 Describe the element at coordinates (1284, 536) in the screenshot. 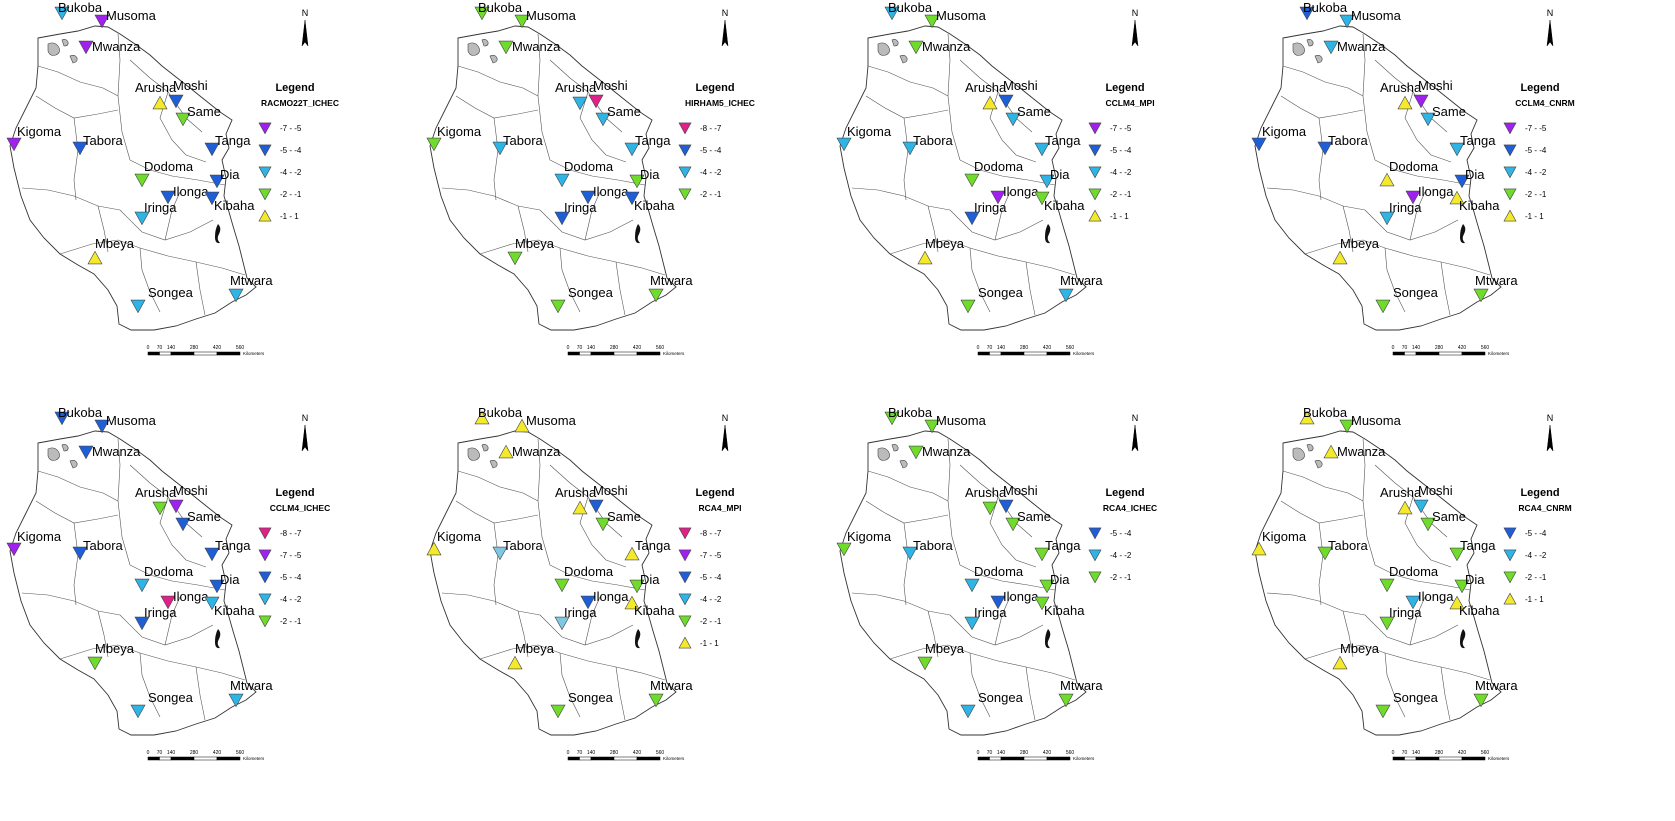

I see `station-label: Kigoma` at that location.